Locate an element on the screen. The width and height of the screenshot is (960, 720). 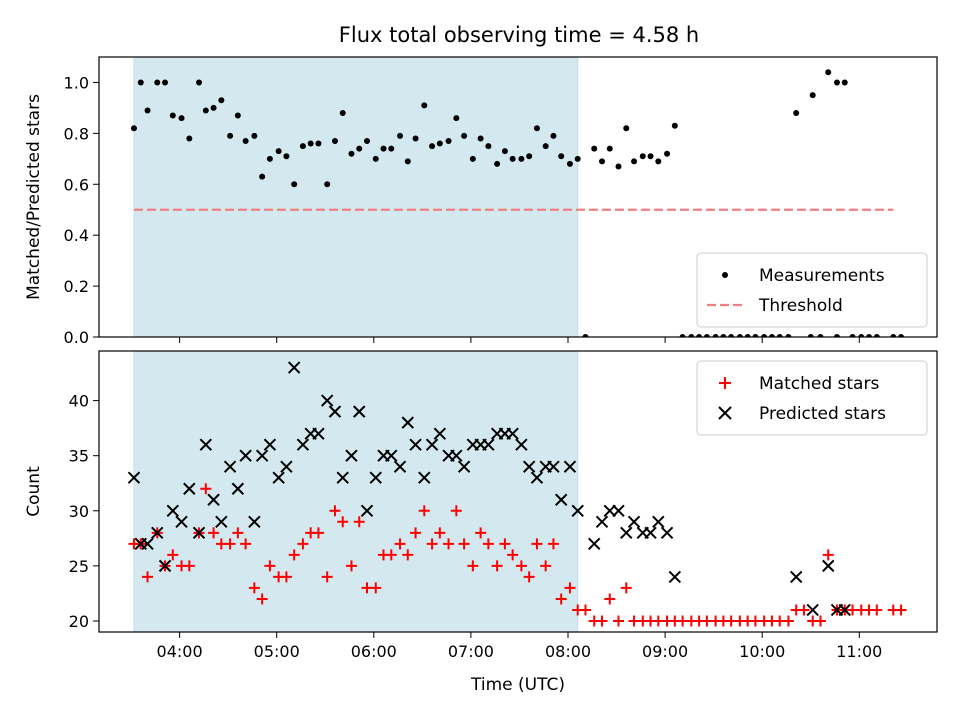
x-tick-label: 09:00 is located at coordinates (665, 651).